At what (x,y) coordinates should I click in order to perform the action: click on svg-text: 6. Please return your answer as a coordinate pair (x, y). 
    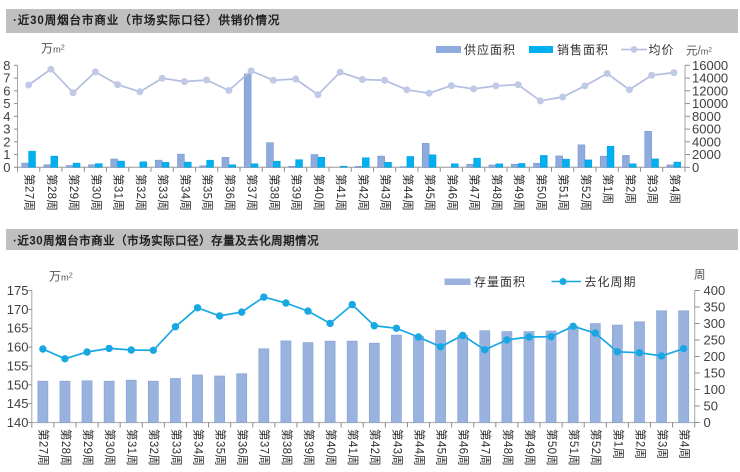
    Looking at the image, I should click on (6, 90).